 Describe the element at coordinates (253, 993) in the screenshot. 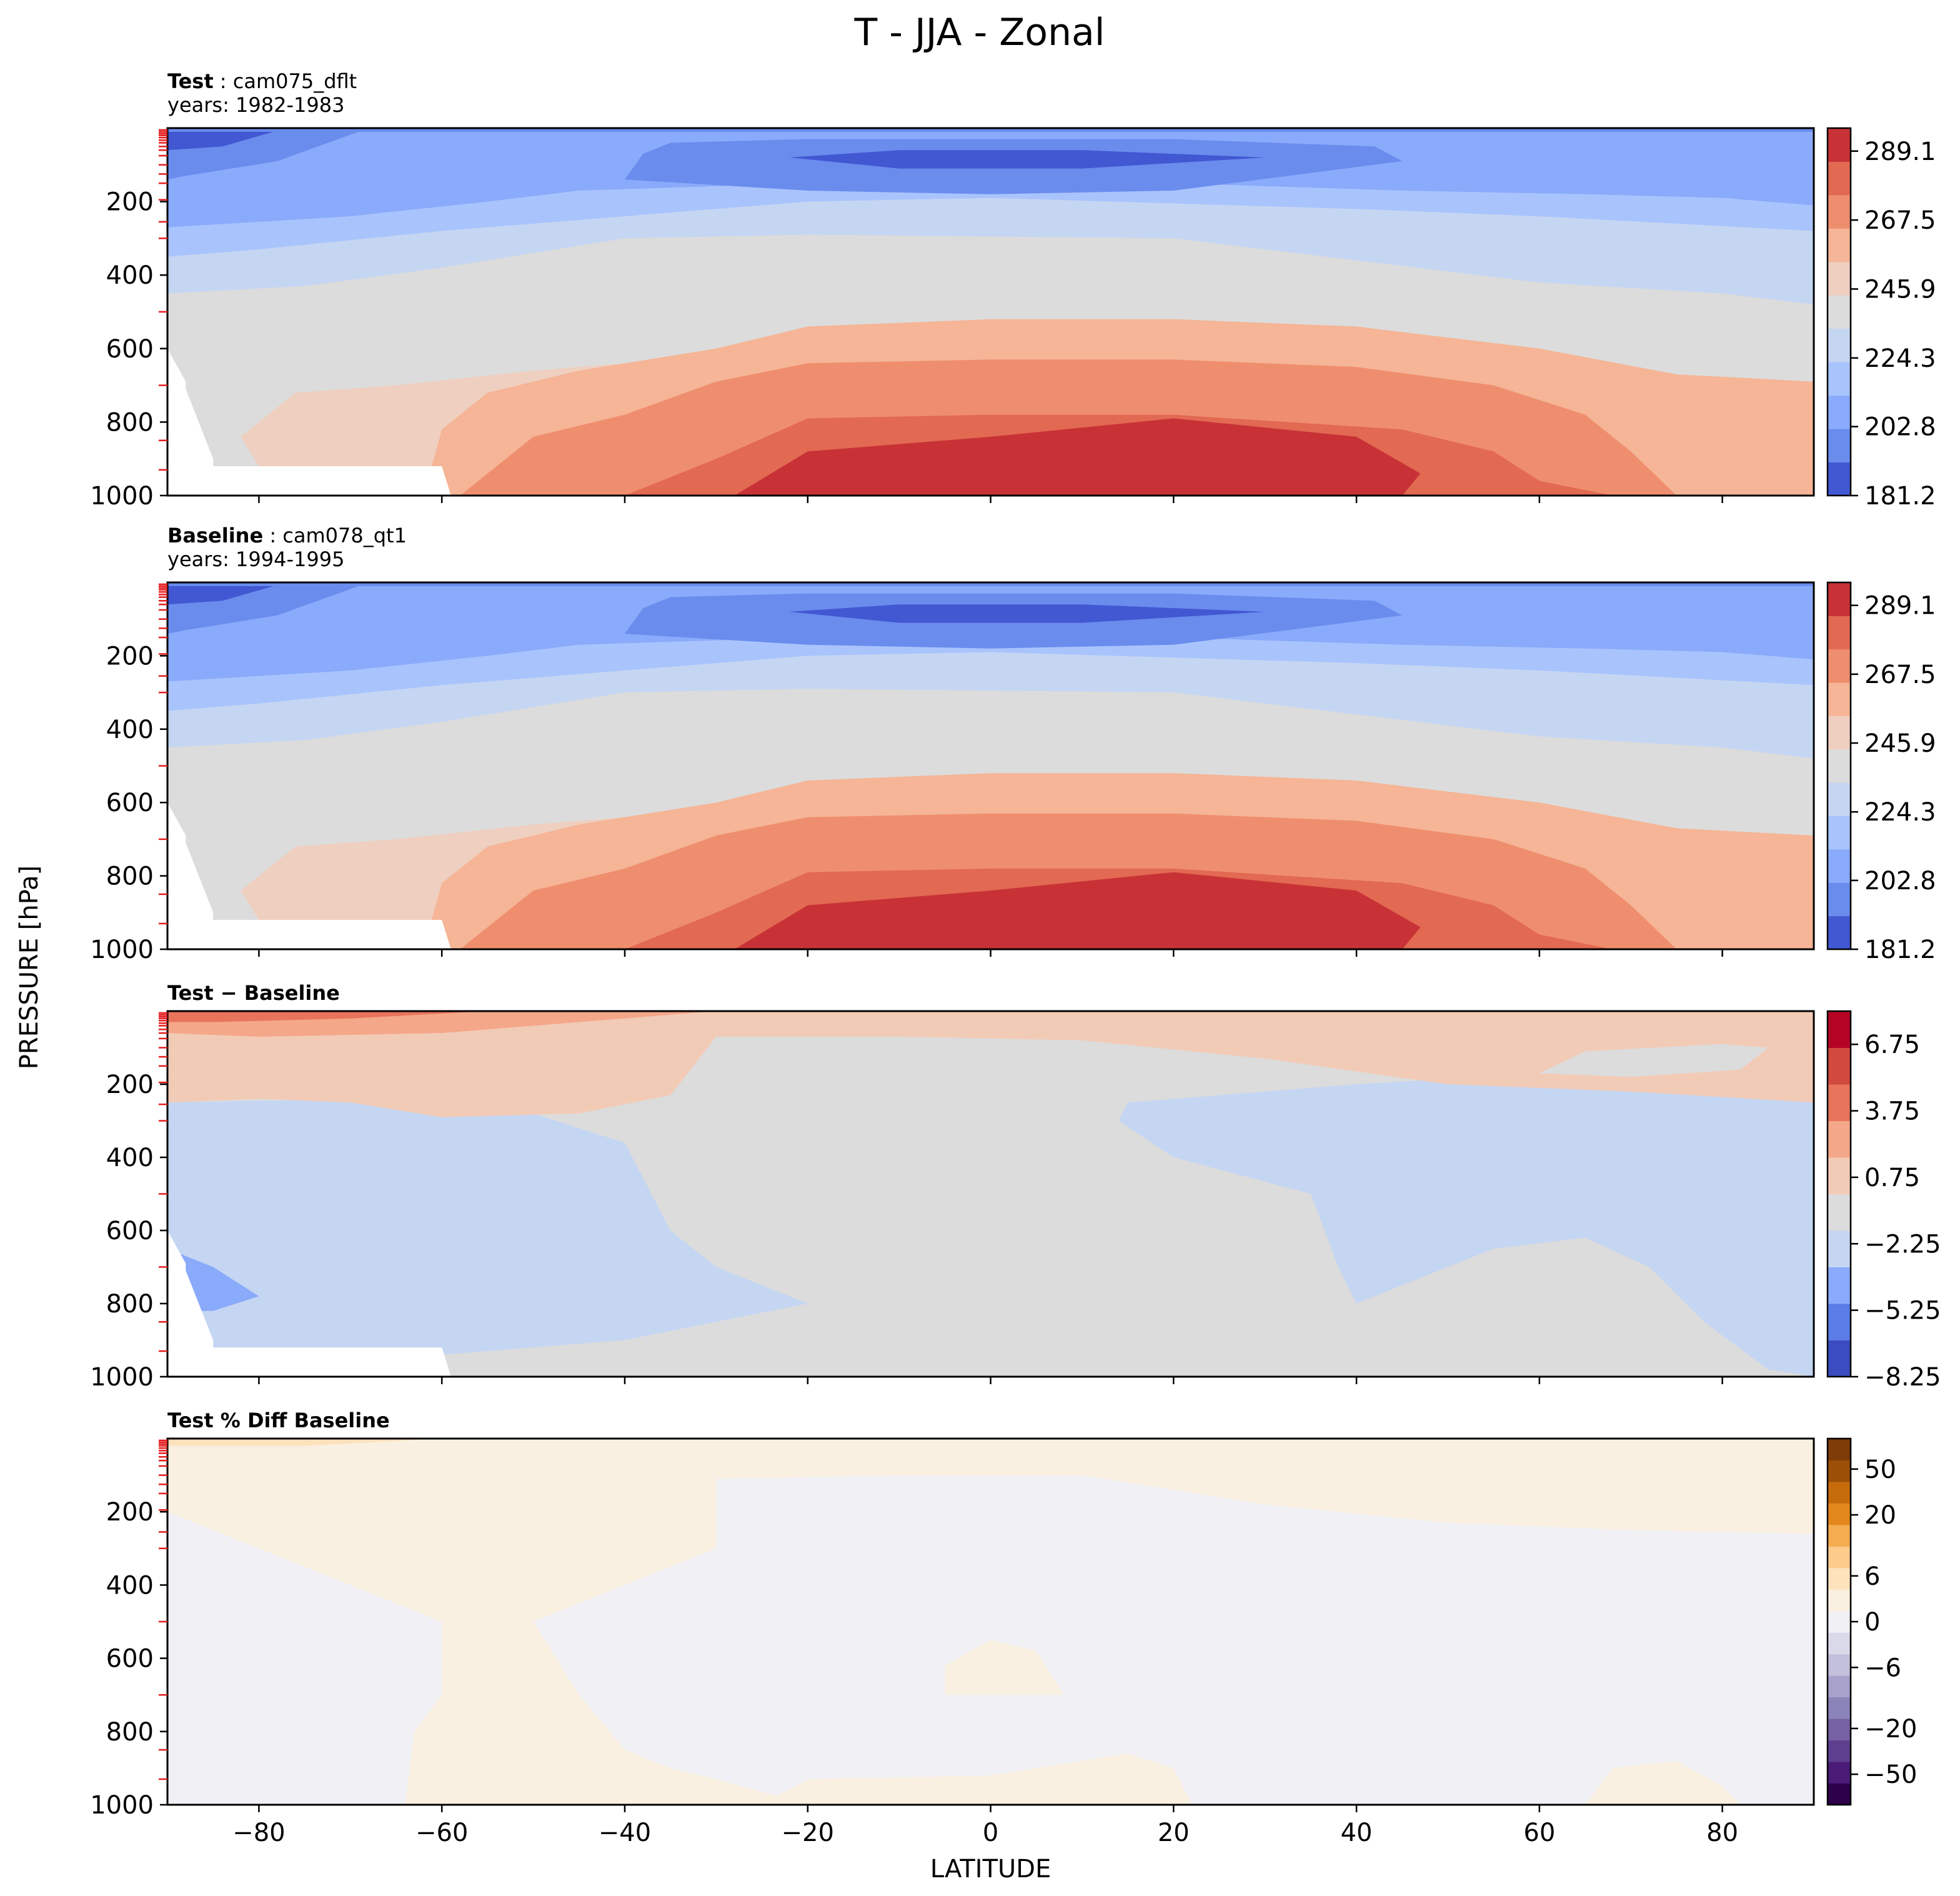

I see `panel-title: Test − Baseline` at that location.